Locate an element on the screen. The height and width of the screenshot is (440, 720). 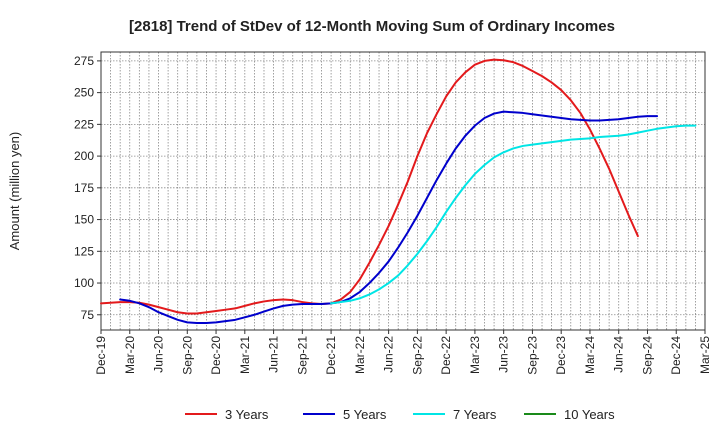
y-tick-label: 200 is located at coordinates (84, 156).